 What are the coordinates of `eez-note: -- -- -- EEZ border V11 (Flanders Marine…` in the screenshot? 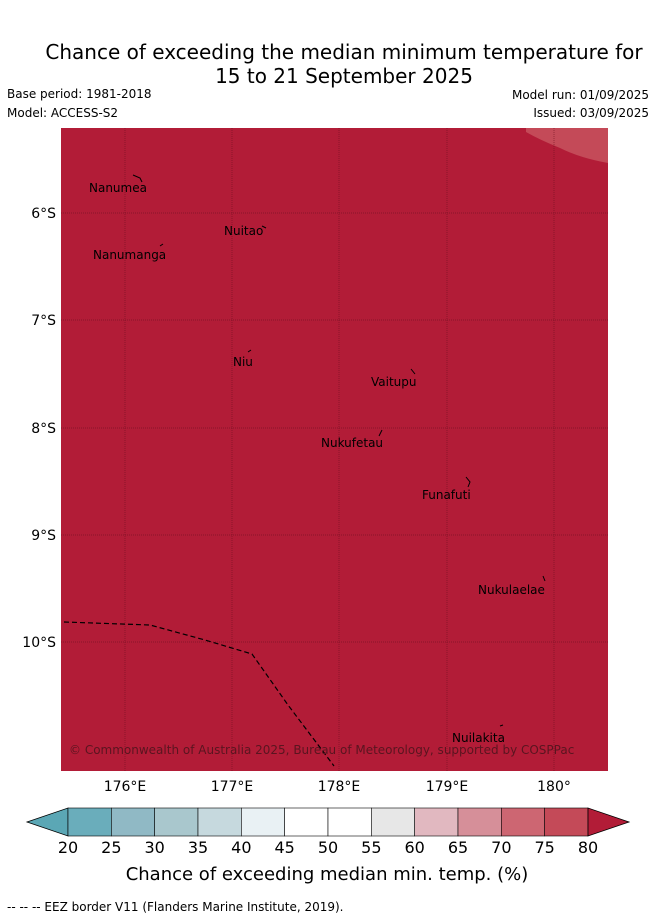 It's located at (175, 907).